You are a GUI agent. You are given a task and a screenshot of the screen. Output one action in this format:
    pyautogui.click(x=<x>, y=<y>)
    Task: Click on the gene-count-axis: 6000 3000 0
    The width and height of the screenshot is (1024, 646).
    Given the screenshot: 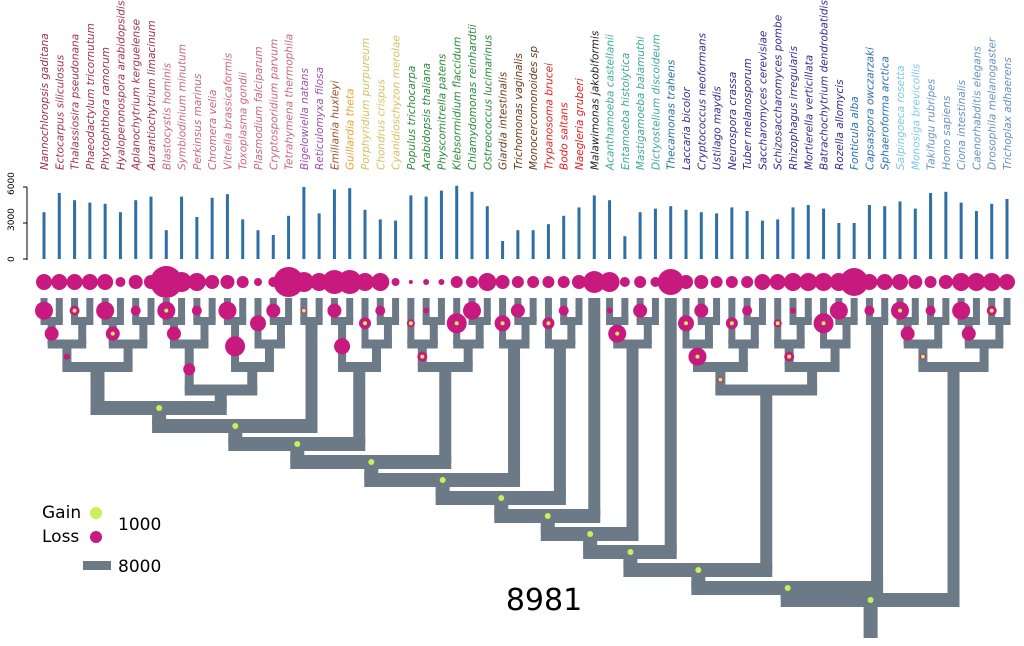 What is the action you would take?
    pyautogui.click(x=17, y=217)
    